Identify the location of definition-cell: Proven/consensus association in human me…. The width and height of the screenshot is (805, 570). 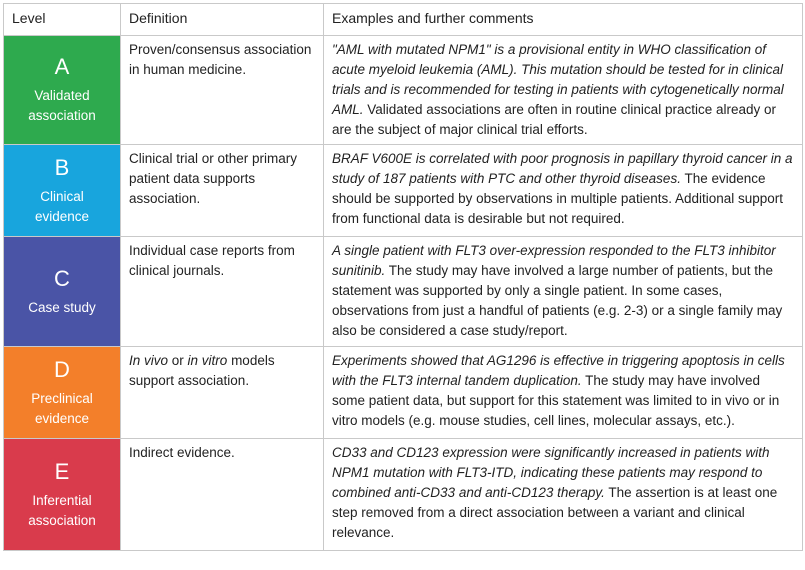
(222, 90).